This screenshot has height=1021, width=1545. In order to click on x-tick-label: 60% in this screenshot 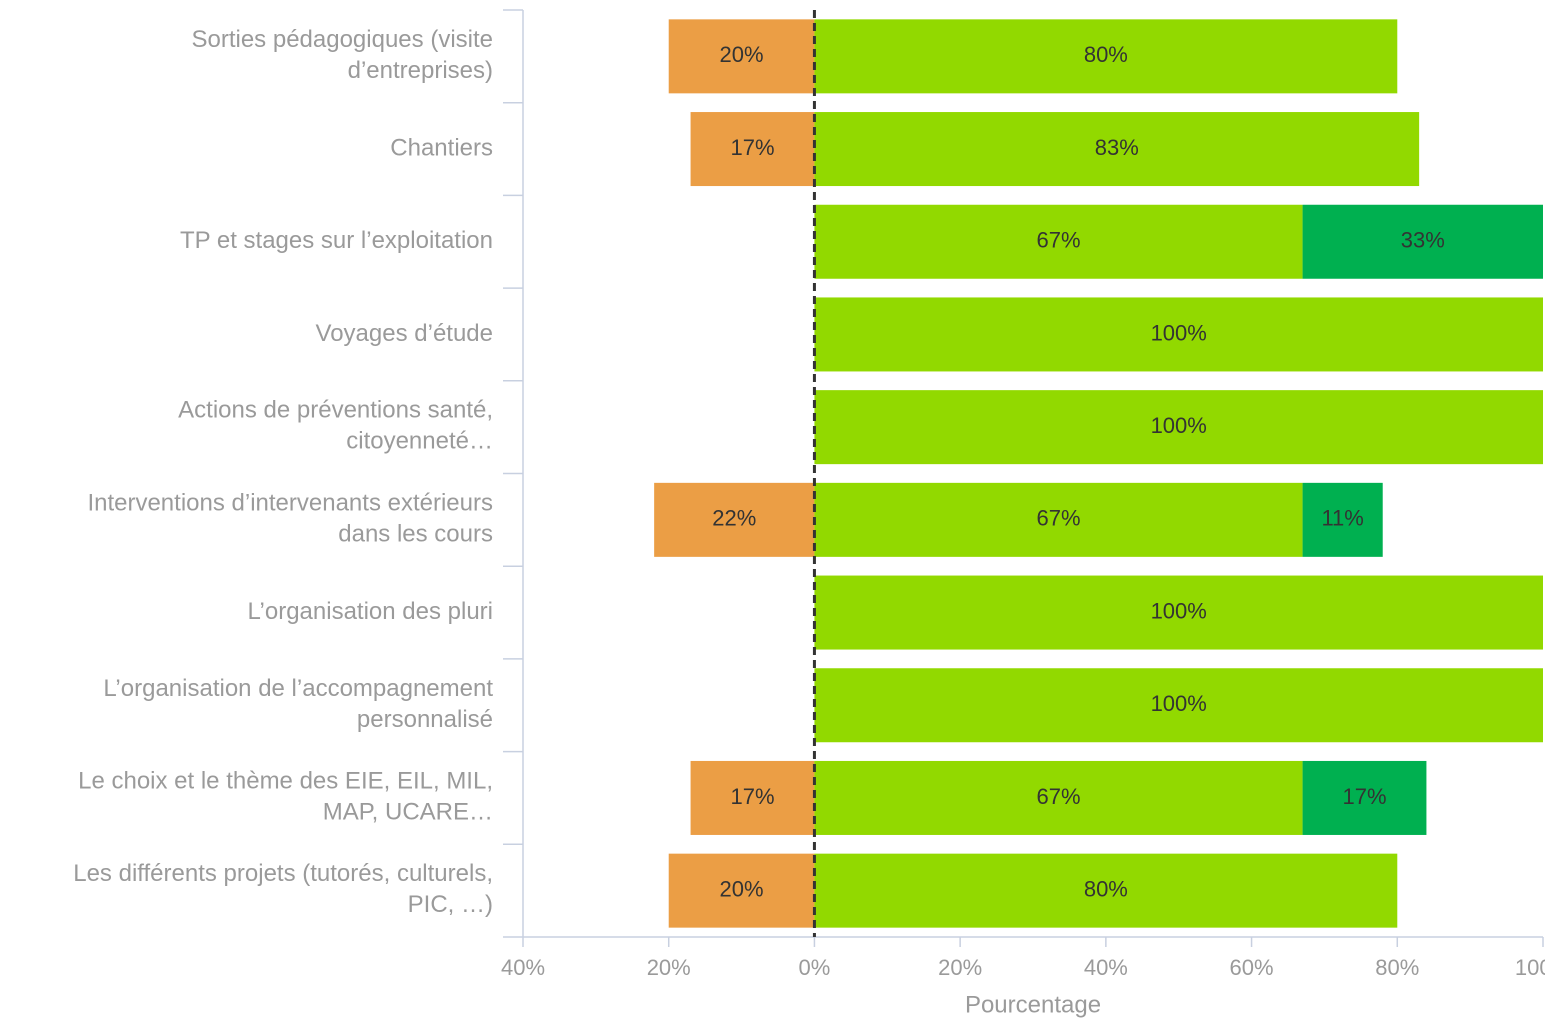, I will do `click(1252, 967)`.